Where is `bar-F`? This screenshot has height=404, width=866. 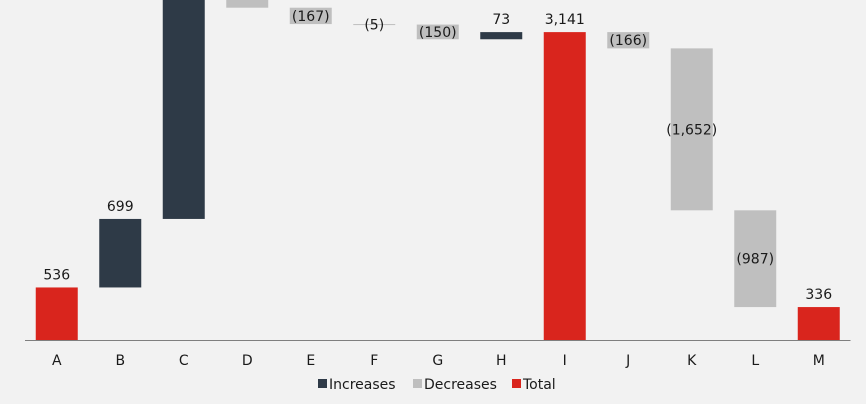 bar-F is located at coordinates (374, 25).